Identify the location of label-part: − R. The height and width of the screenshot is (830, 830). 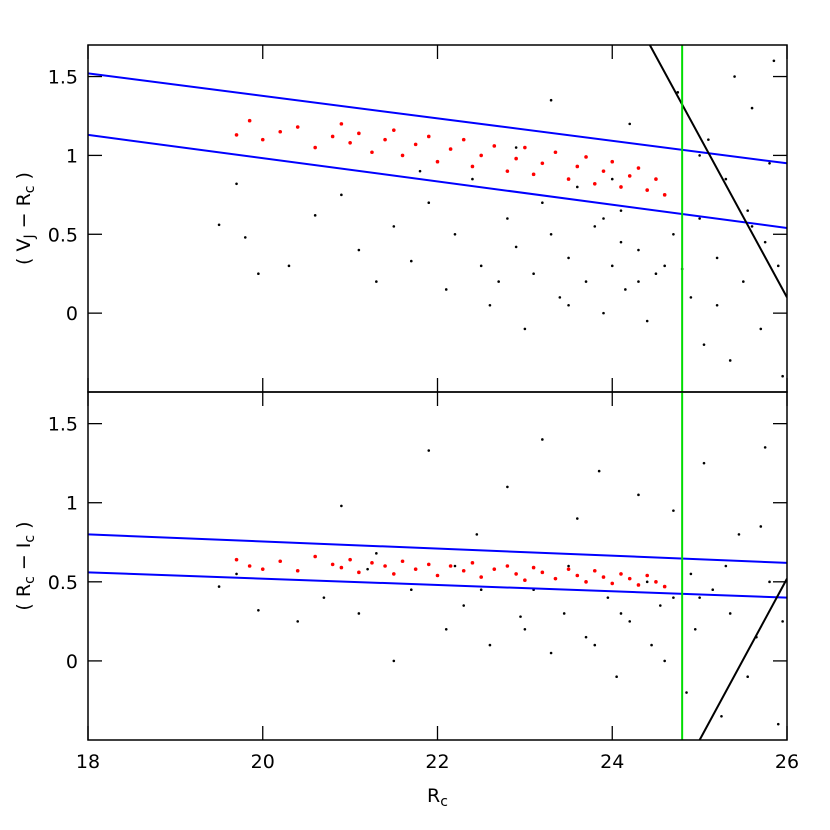
(24, 213).